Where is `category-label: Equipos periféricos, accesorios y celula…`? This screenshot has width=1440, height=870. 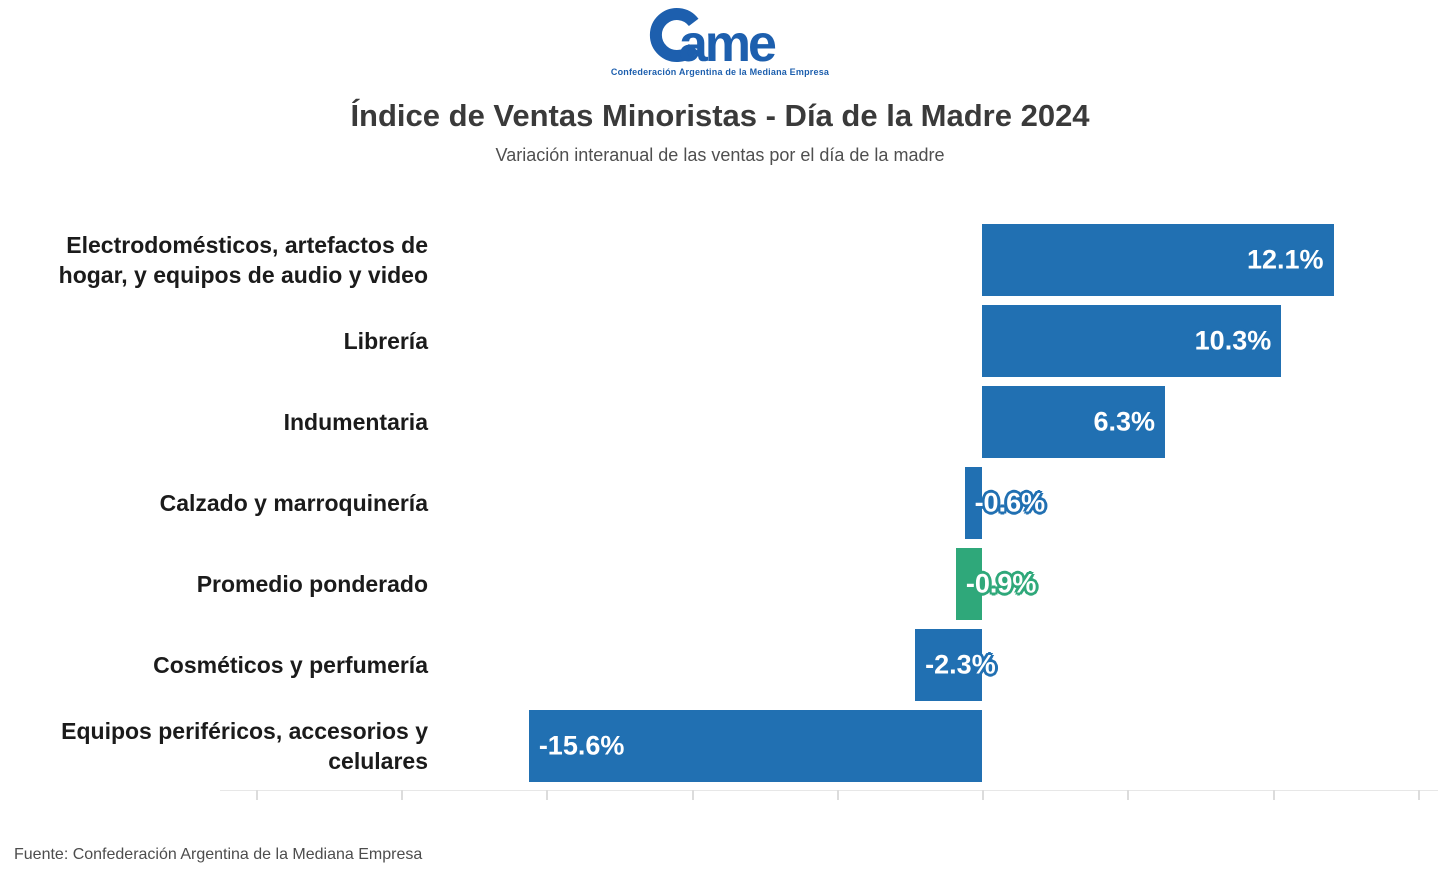 category-label: Equipos periféricos, accesorios y celula… is located at coordinates (244, 746).